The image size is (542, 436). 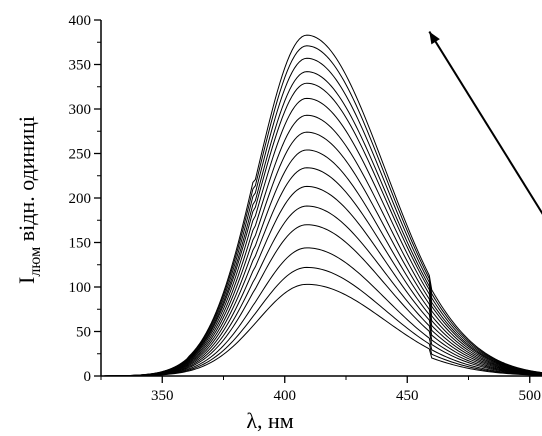 I want to click on trend-arrow, so click(x=485, y=128).